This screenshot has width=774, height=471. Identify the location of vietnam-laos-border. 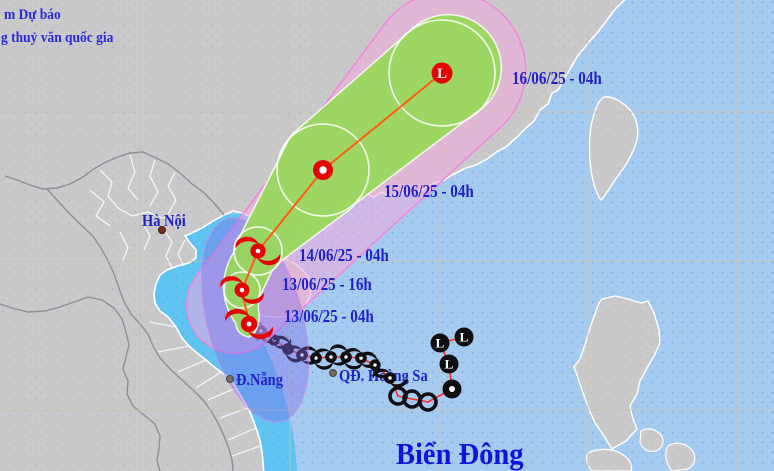
(140, 329).